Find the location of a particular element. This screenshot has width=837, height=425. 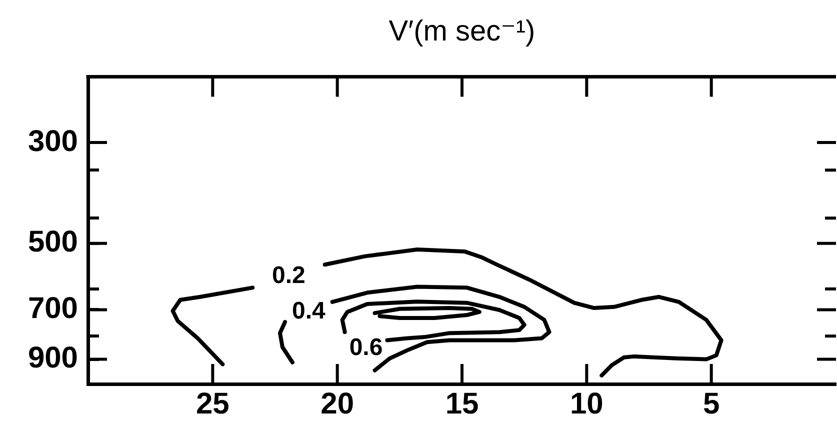

x-tick-label: 10 is located at coordinates (587, 403).